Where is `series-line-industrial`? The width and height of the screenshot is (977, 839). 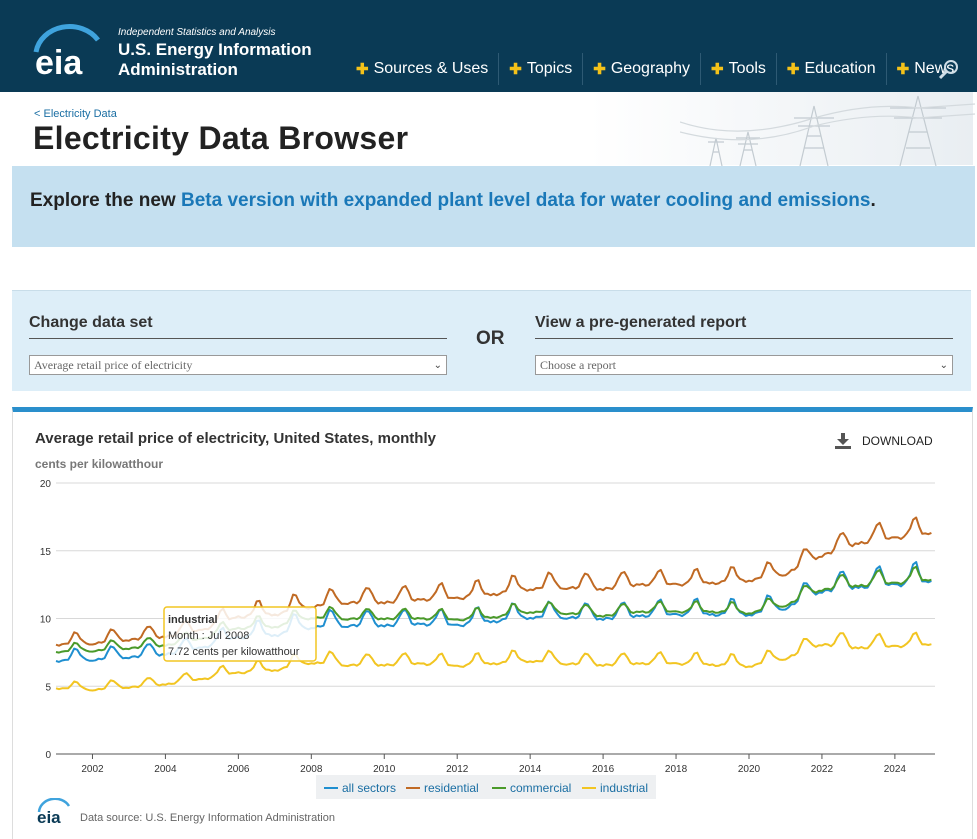
series-line-industrial is located at coordinates (493, 661).